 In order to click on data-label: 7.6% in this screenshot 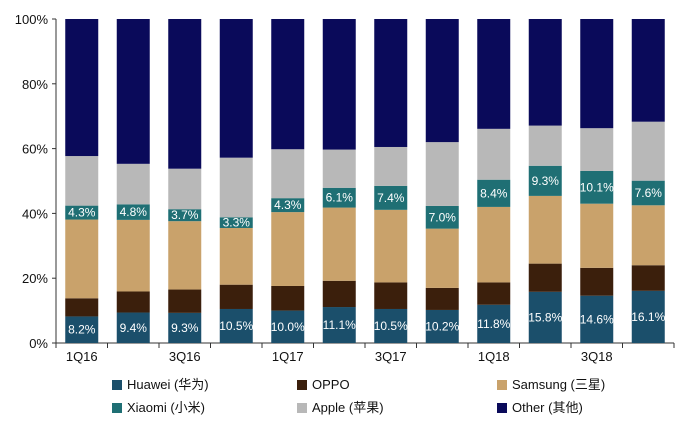, I will do `click(649, 193)`.